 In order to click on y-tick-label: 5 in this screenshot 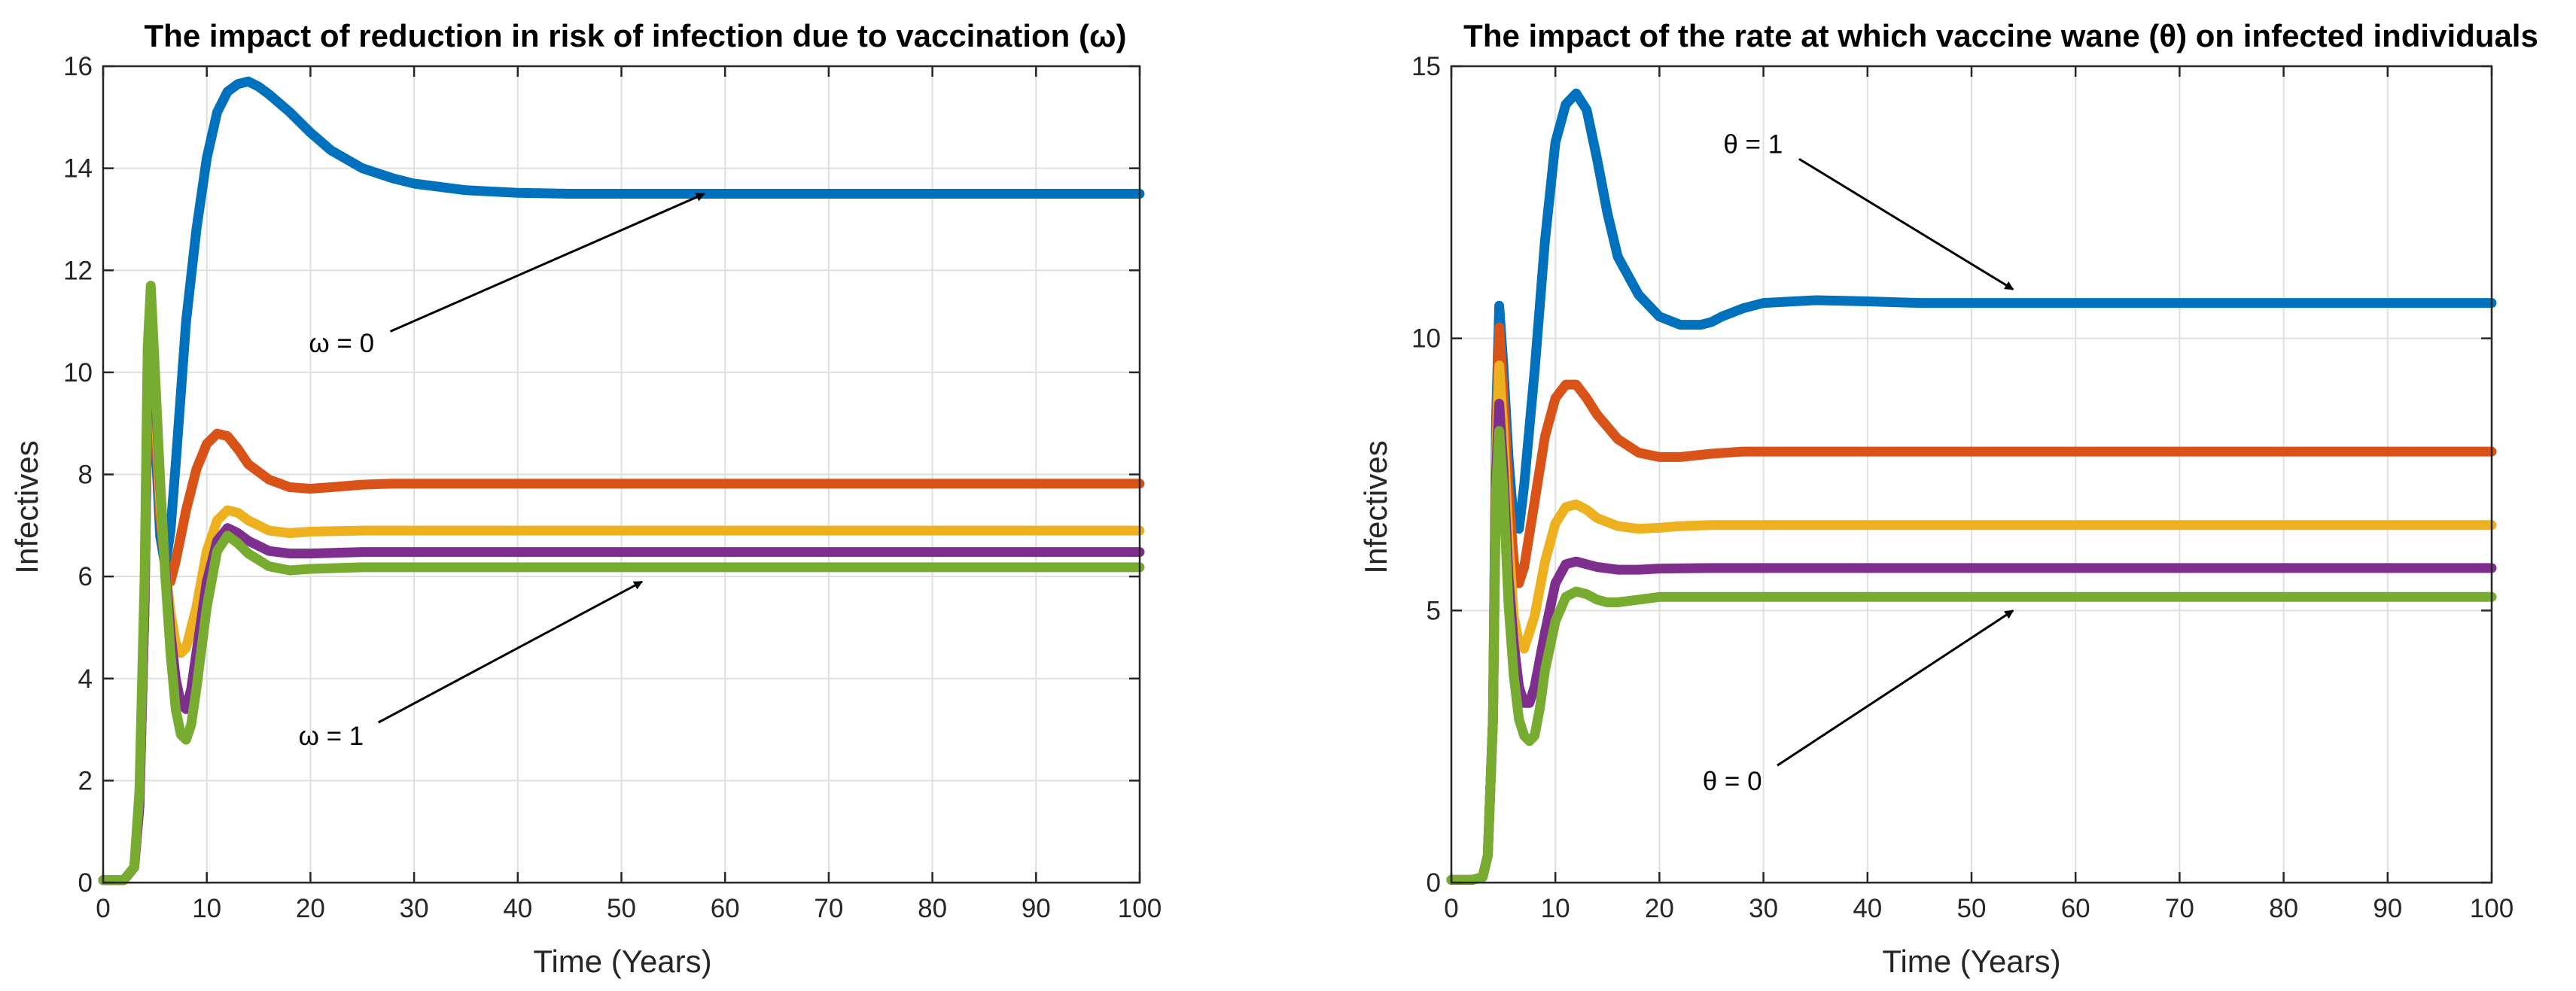, I will do `click(1434, 610)`.